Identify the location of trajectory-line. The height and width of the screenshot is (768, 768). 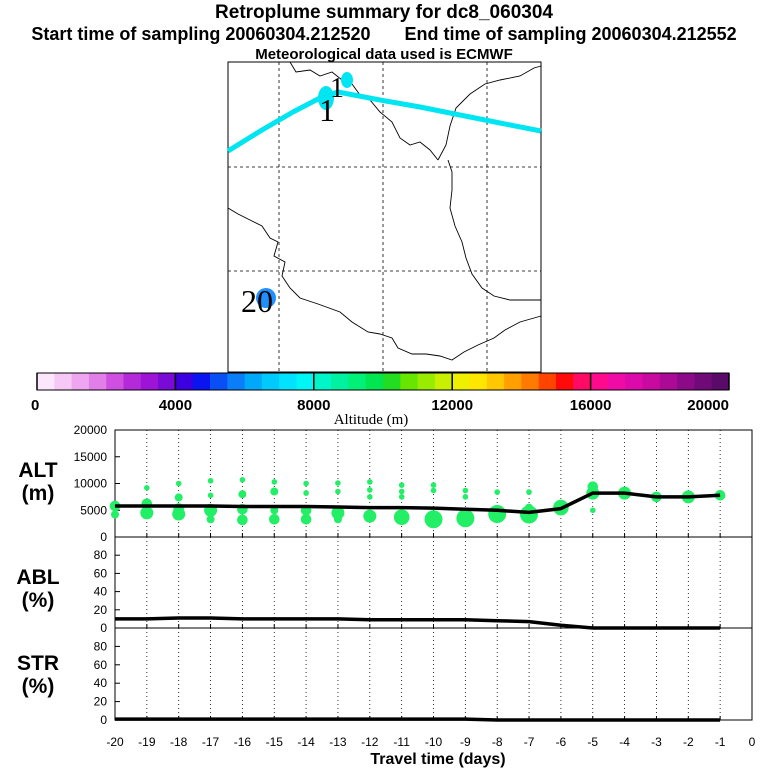
(384, 121).